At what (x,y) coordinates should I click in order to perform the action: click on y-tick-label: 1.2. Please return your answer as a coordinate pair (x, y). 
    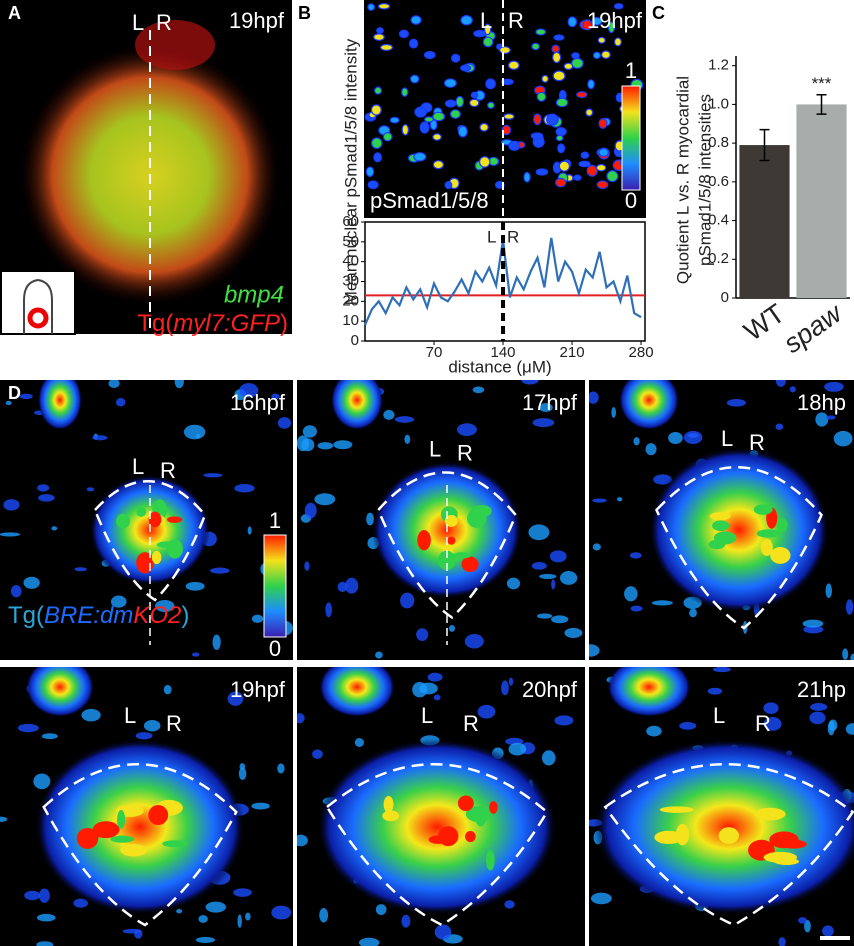
    Looking at the image, I should click on (718, 65).